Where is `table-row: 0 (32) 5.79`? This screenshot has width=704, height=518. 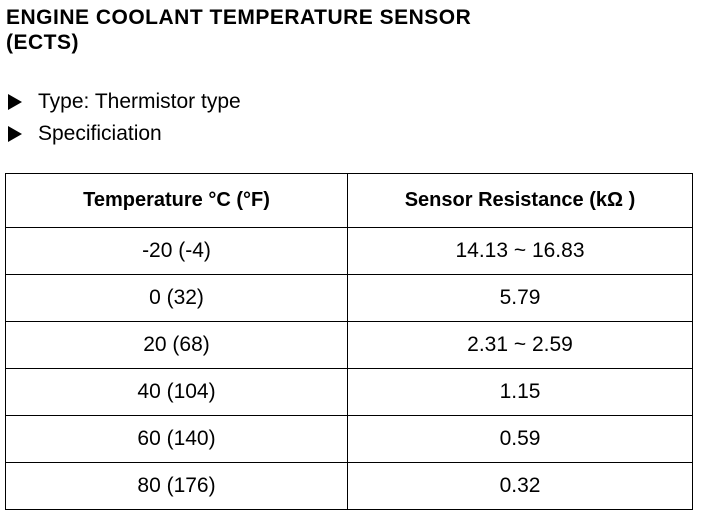 table-row: 0 (32) 5.79 is located at coordinates (349, 298).